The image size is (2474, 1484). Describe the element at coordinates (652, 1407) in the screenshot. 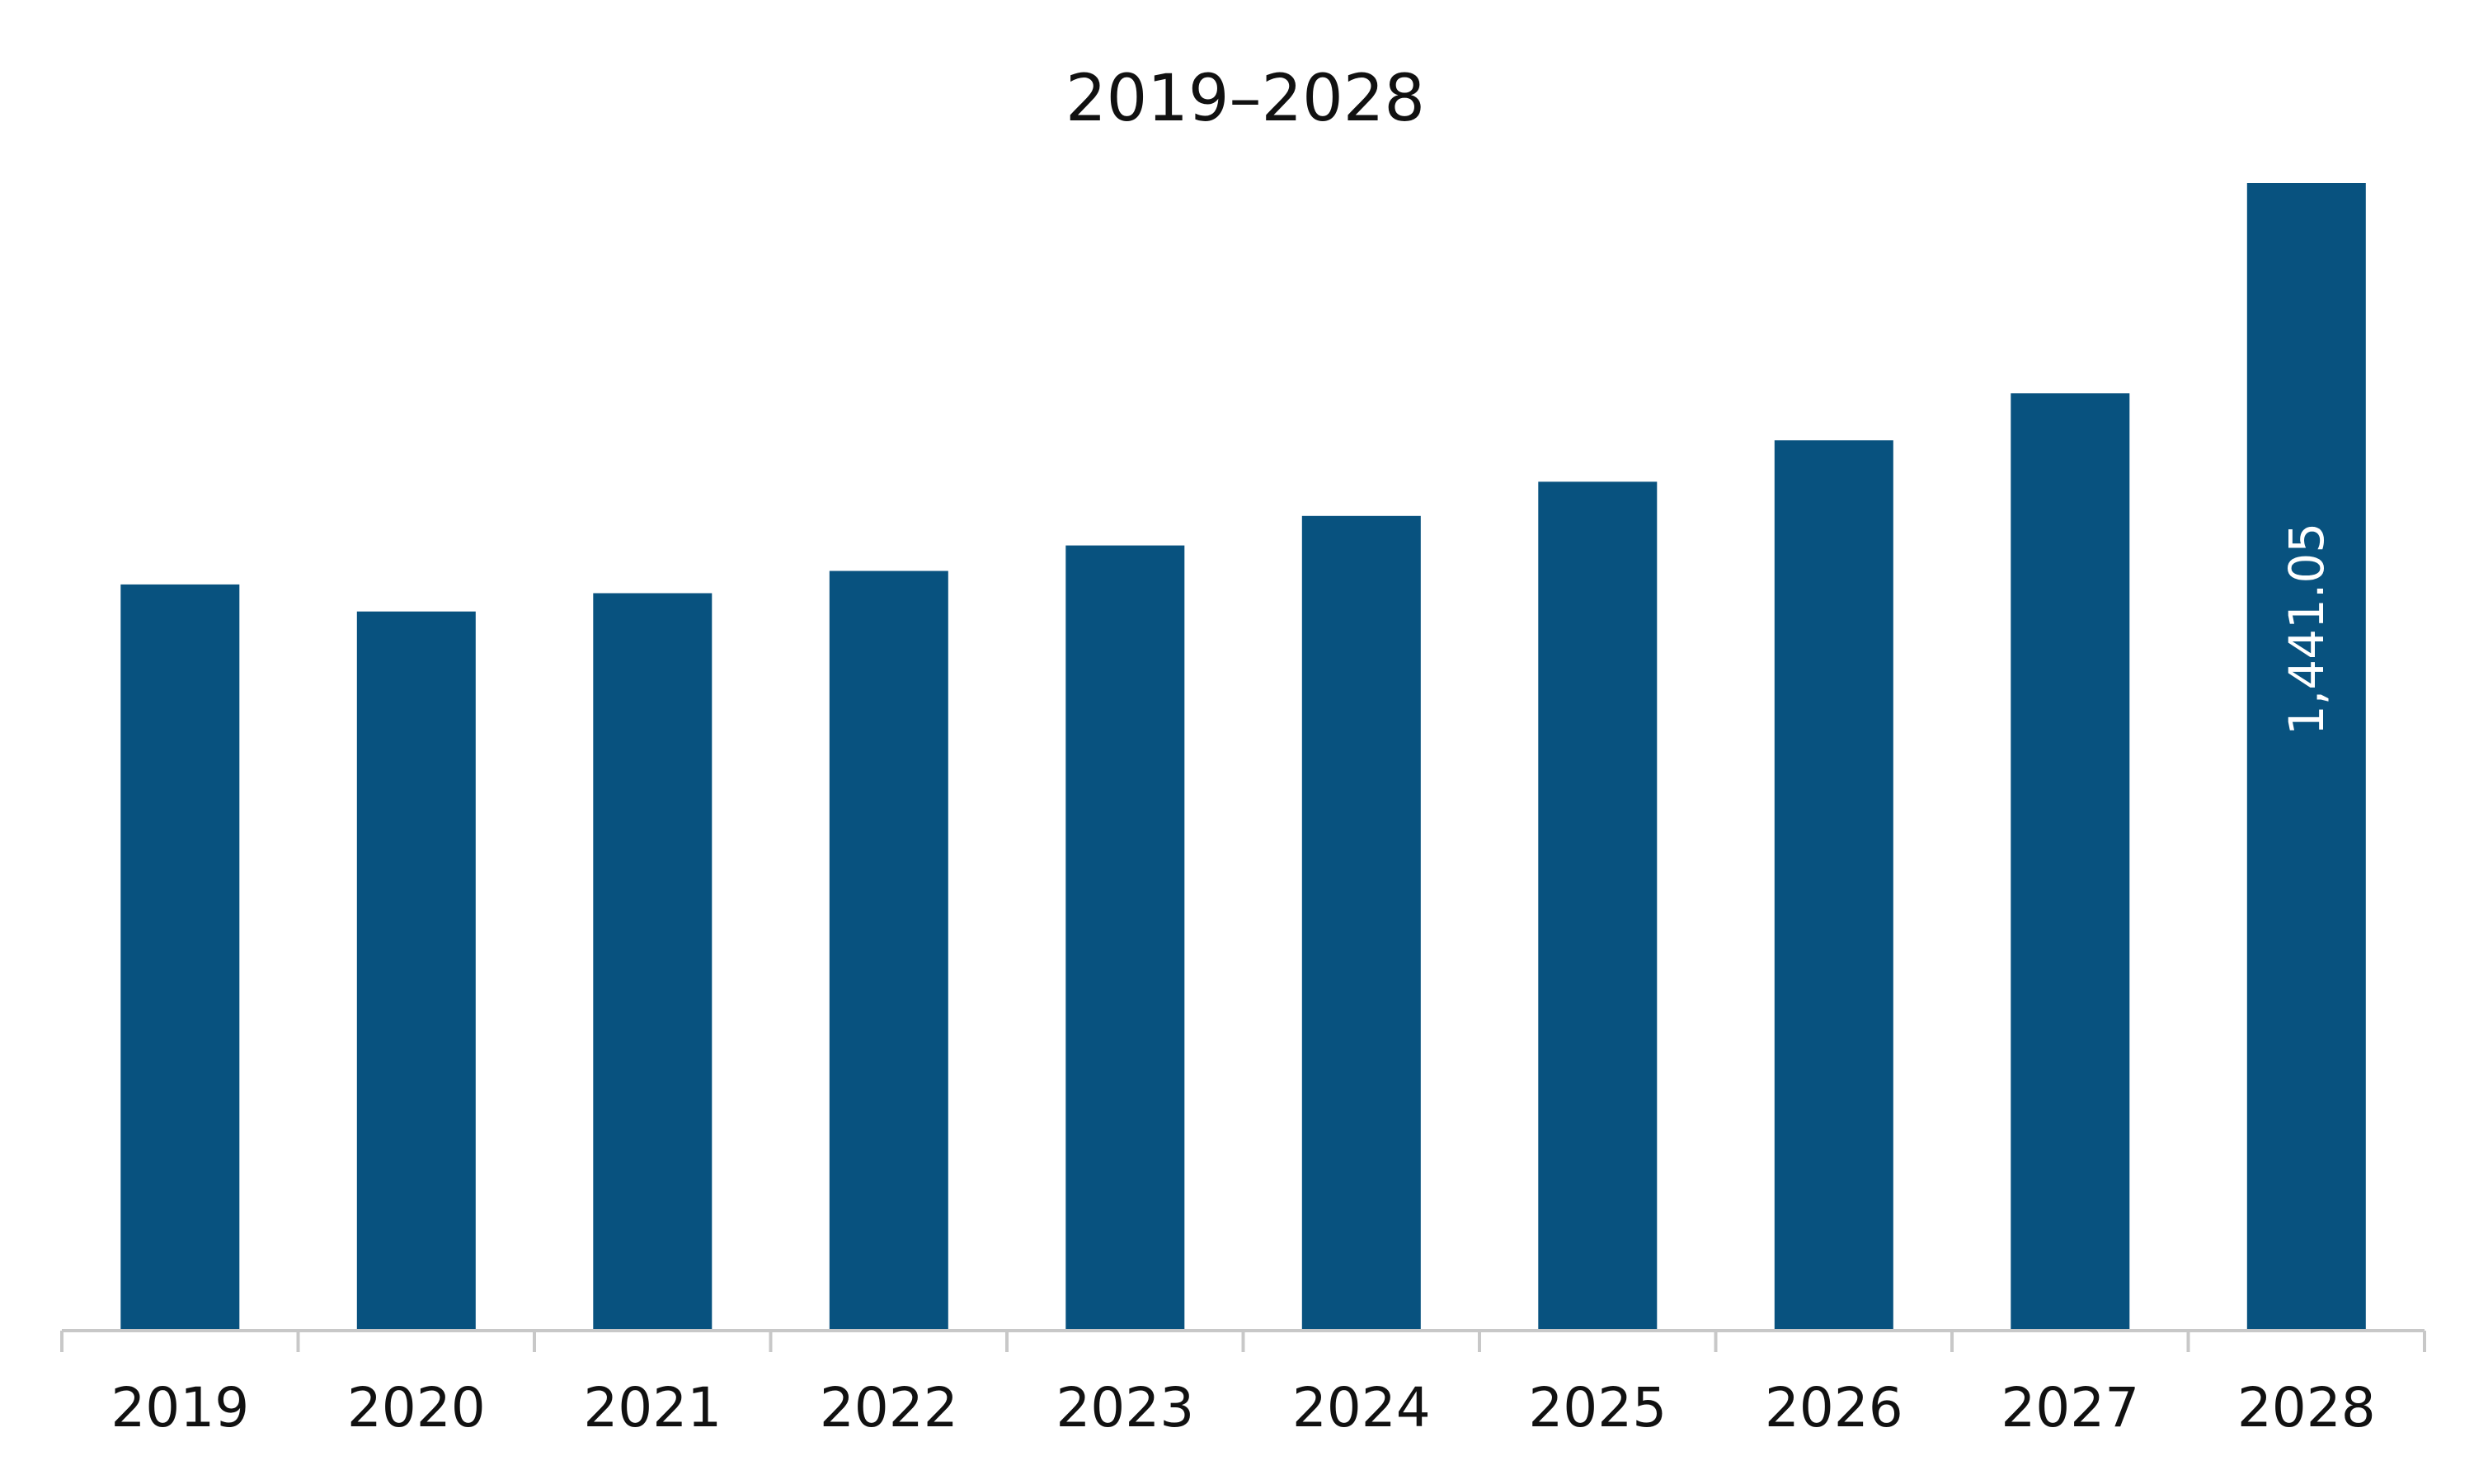

I see `x-tick-label-2021: 2021` at that location.